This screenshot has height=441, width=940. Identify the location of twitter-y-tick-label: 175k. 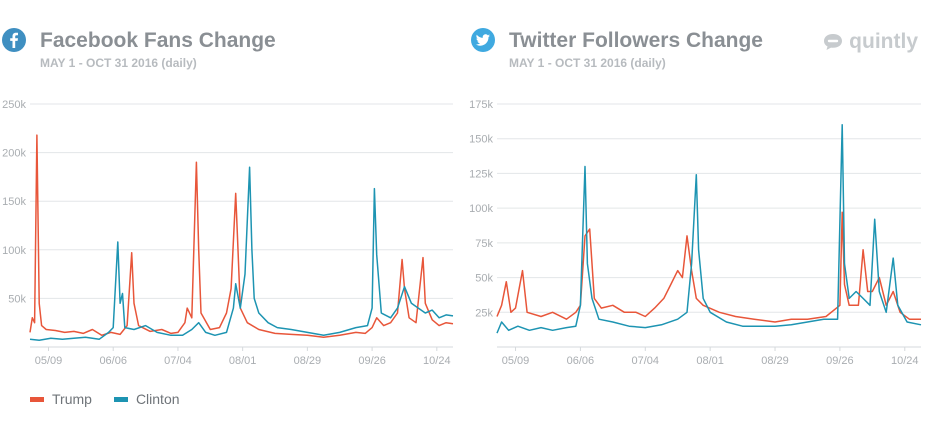
(481, 105).